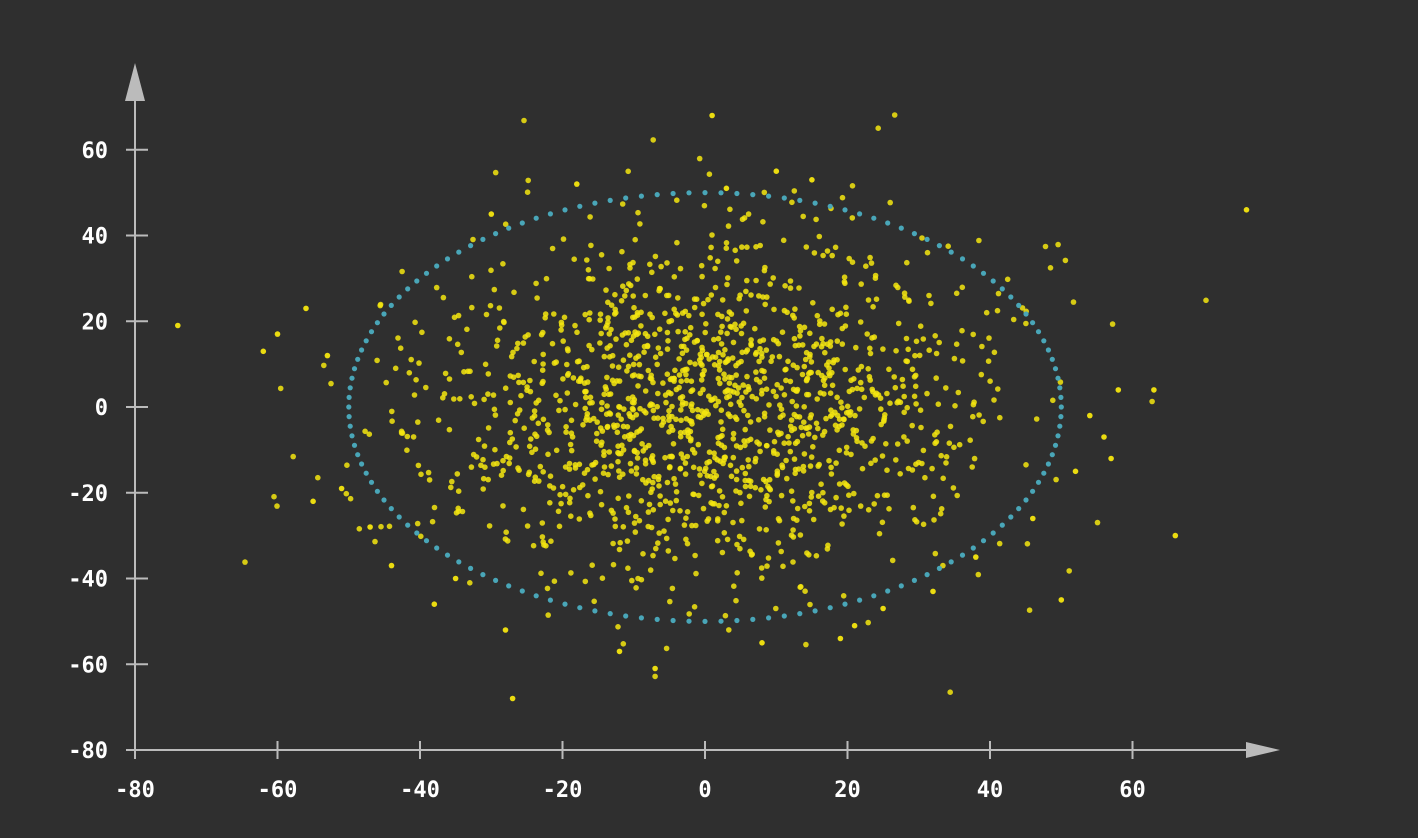 The height and width of the screenshot is (838, 1418). What do you see at coordinates (95, 237) in the screenshot?
I see `y-tick-label: 40` at bounding box center [95, 237].